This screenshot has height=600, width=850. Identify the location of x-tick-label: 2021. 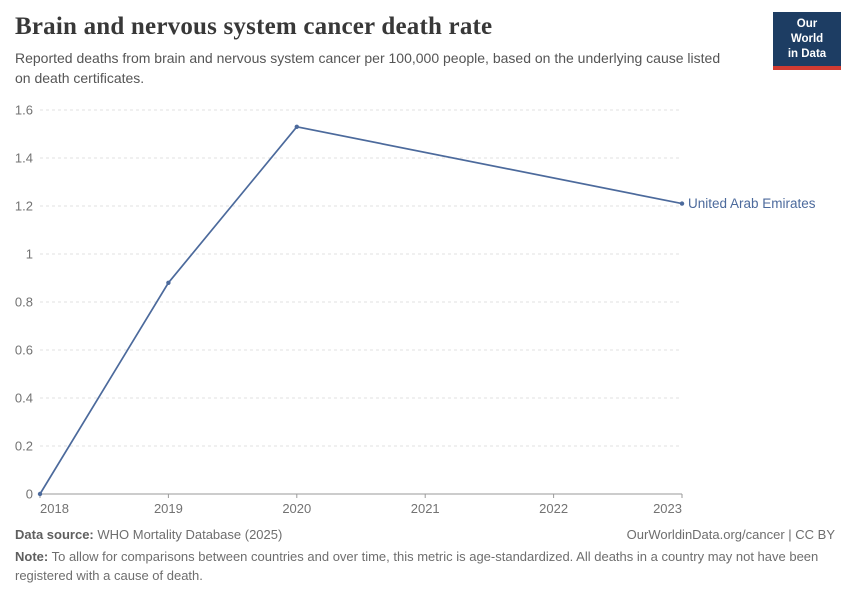
(425, 508).